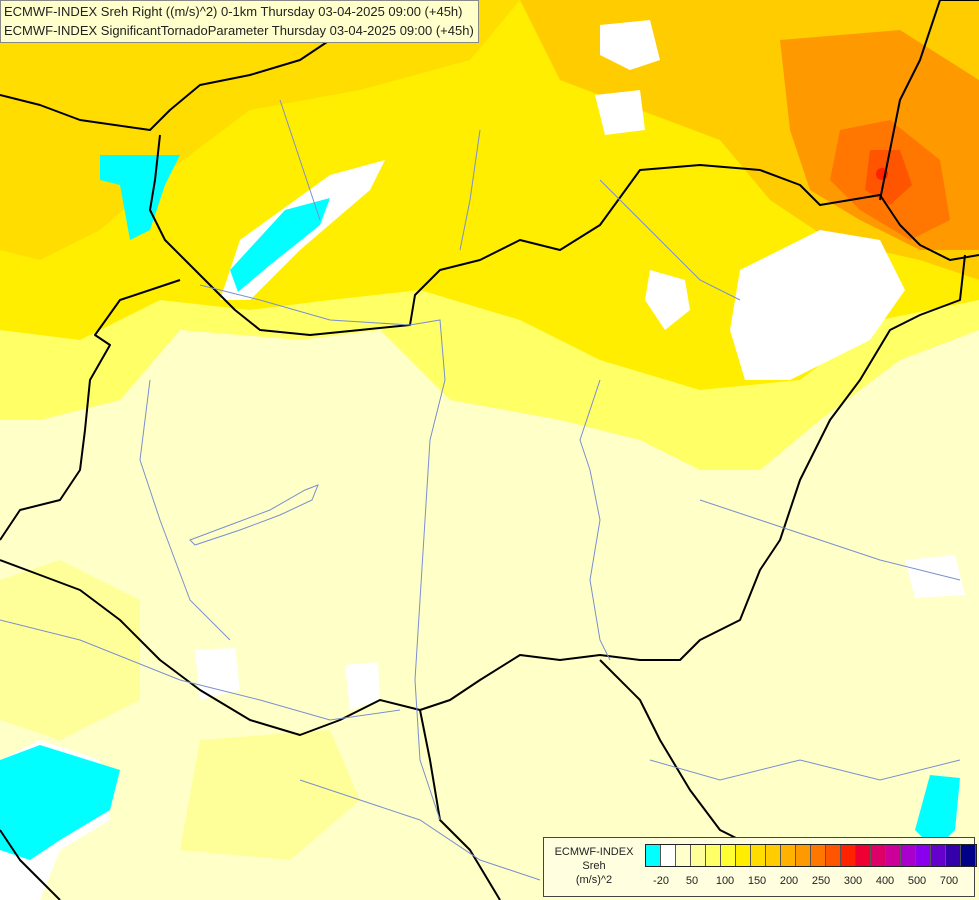 The height and width of the screenshot is (900, 979). What do you see at coordinates (935, 576) in the screenshot?
I see `field-white-se` at bounding box center [935, 576].